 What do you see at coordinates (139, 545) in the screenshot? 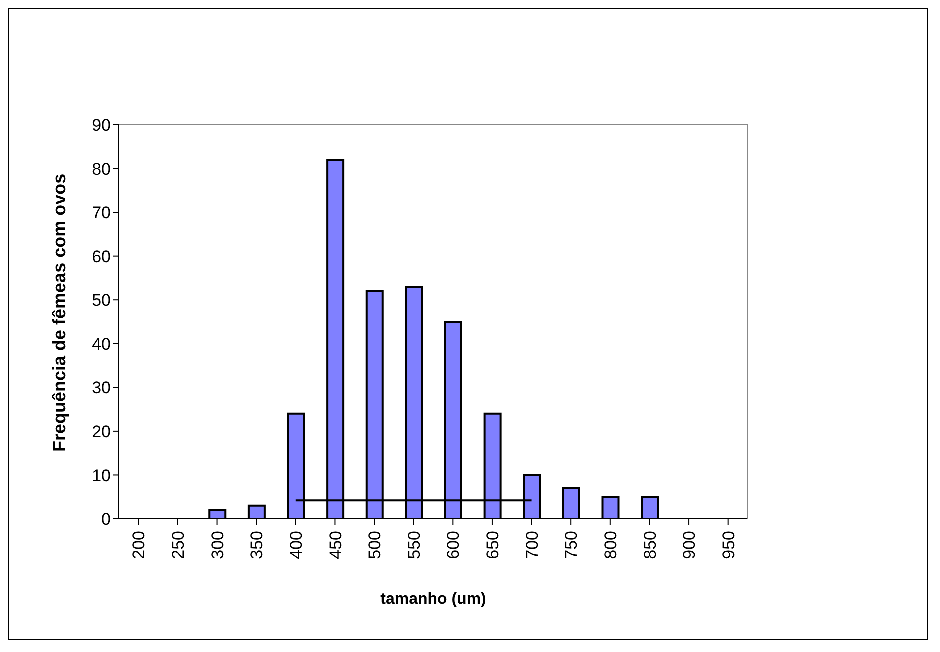
I see `x-tick-label: 200` at bounding box center [139, 545].